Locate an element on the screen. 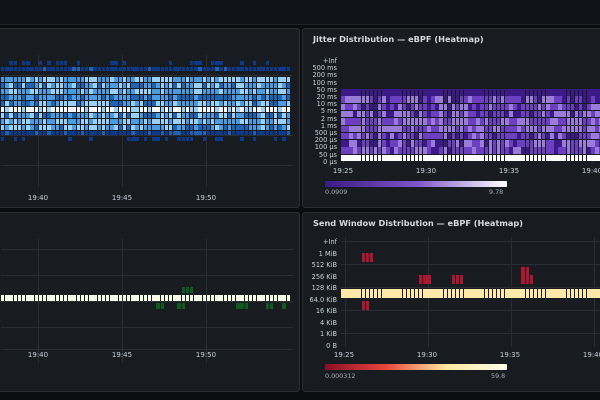 The image size is (600, 400). y-tick: 500 µs is located at coordinates (325, 133).